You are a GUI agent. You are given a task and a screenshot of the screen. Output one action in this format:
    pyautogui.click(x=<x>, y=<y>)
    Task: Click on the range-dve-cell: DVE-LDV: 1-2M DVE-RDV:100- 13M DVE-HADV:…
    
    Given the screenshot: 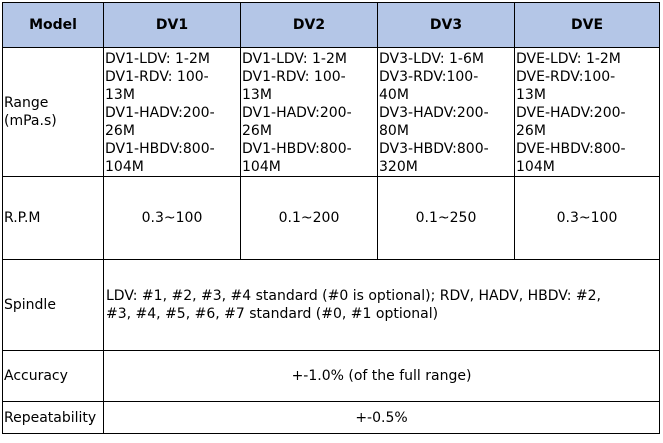 What is the action you would take?
    pyautogui.click(x=587, y=112)
    